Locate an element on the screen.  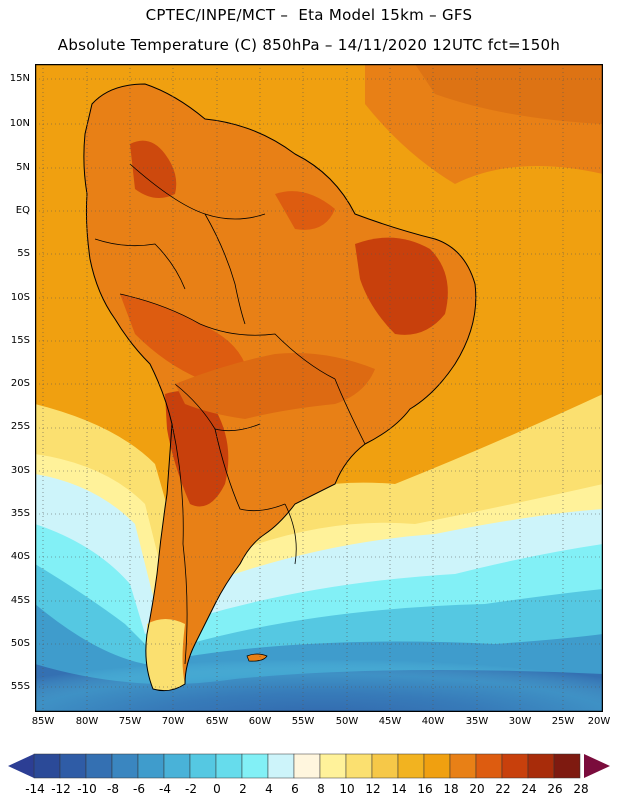
bolivia-hot is located at coordinates (182, 337).